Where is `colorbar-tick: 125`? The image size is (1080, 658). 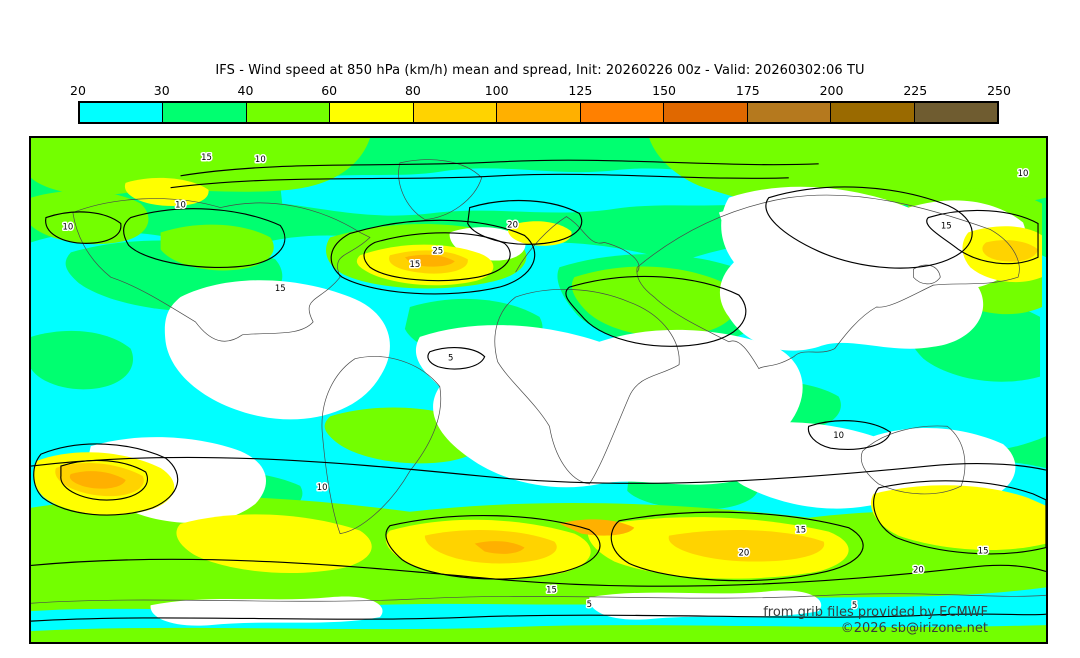 colorbar-tick: 125 is located at coordinates (580, 90).